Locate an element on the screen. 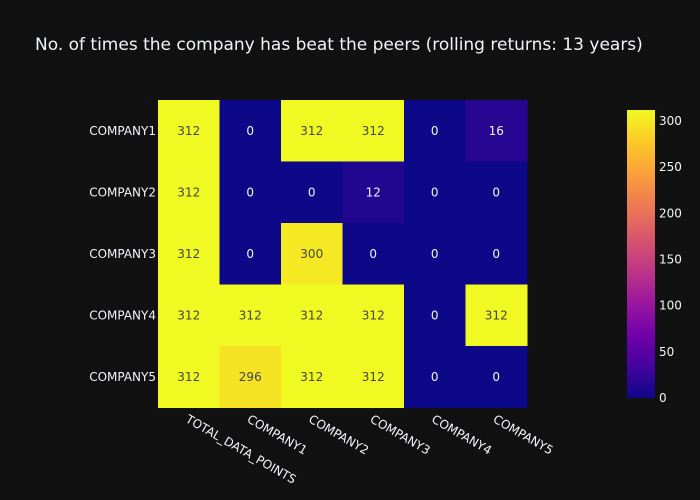  y-tick-label: COMPANY4 is located at coordinates (122, 315).